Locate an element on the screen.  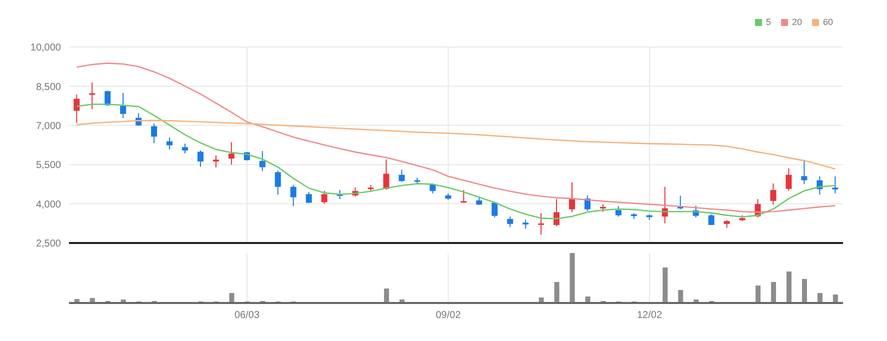
y-tick-label: 5,500 is located at coordinates (49, 166).